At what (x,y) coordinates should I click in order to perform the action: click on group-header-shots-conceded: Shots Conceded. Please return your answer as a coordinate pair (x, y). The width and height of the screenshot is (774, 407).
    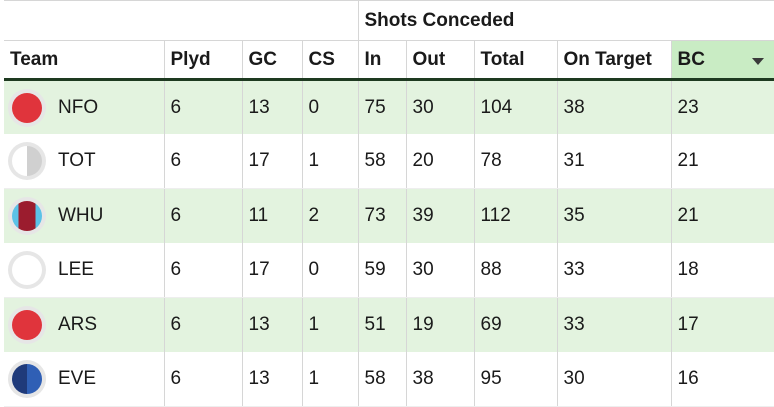
    Looking at the image, I should click on (565, 20).